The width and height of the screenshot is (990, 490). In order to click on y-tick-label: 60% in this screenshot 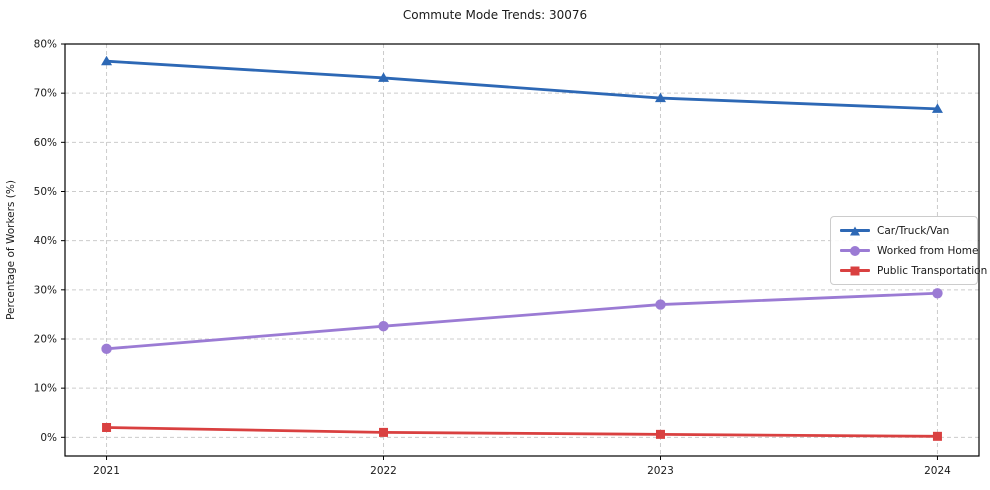, I will do `click(45, 143)`.